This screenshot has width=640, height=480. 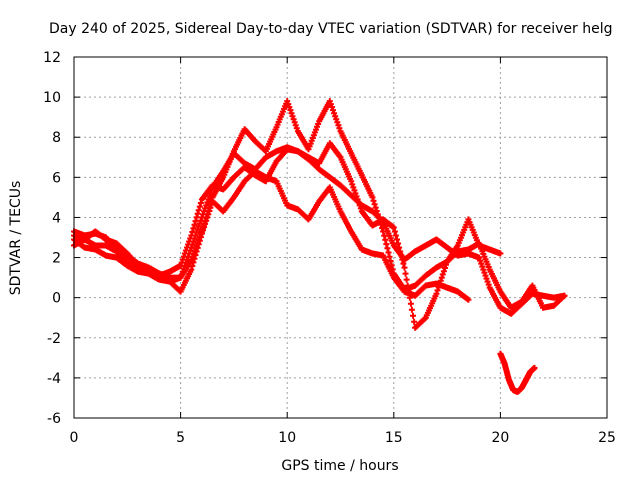 What do you see at coordinates (52, 98) in the screenshot?
I see `y-tick-label: 10` at bounding box center [52, 98].